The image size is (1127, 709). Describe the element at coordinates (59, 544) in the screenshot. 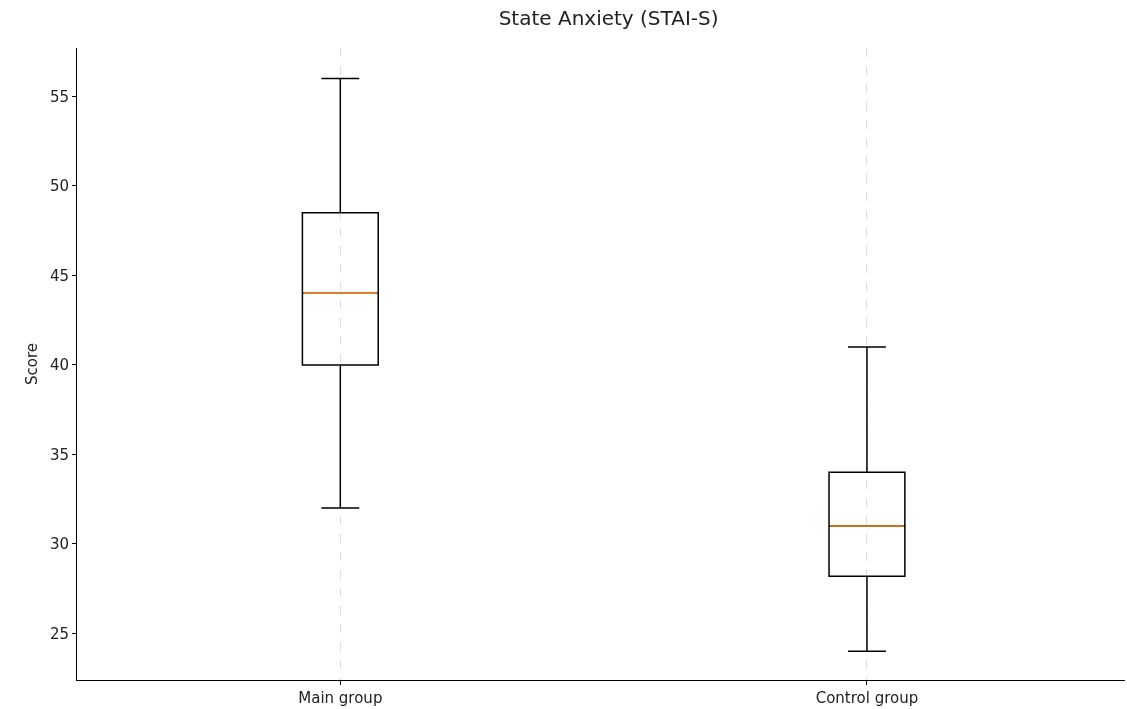

I see `y-tick-label: 30` at that location.